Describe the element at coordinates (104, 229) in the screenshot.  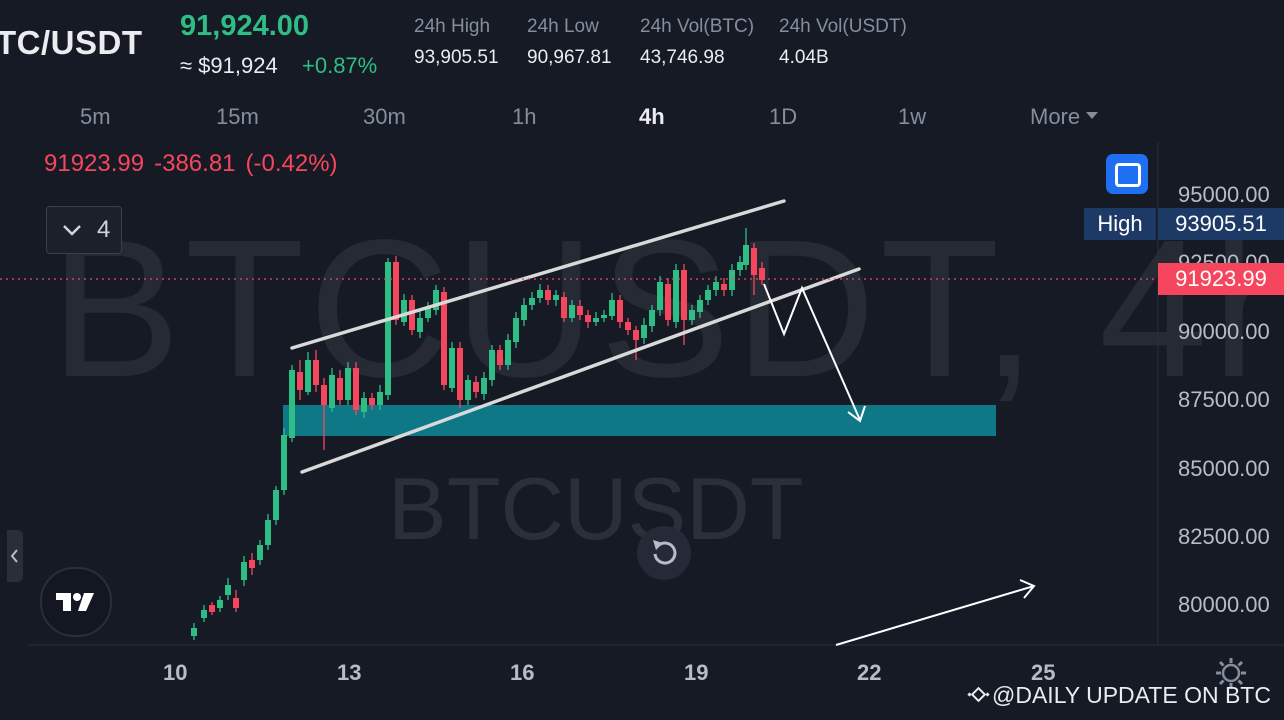
I see `indicator-count: 4` at that location.